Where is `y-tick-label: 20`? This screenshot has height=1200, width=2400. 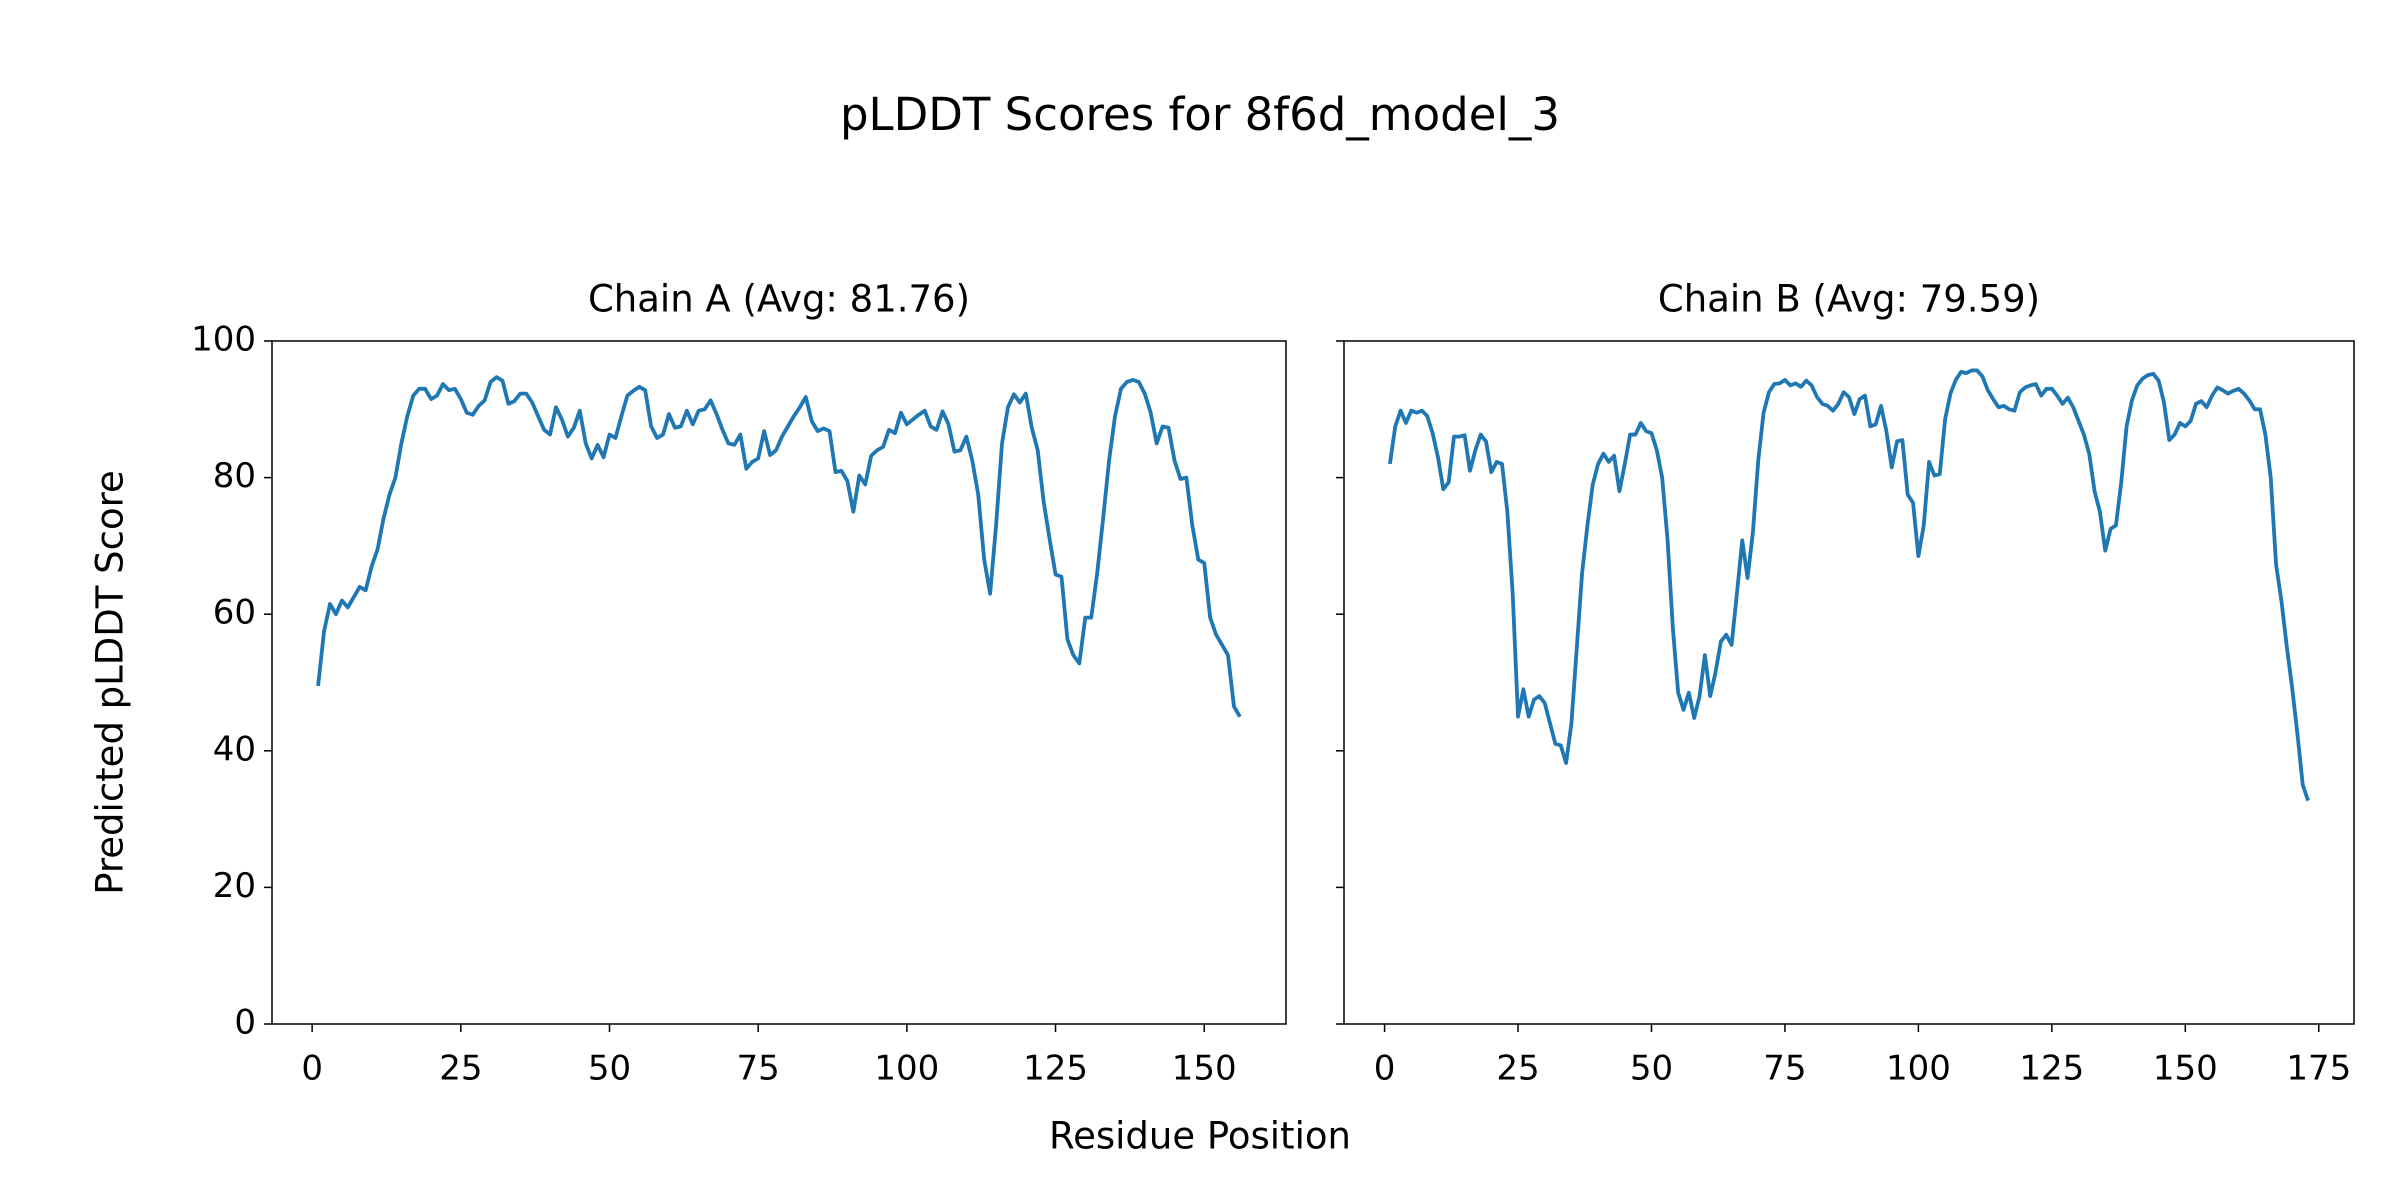 y-tick-label: 20 is located at coordinates (234, 886).